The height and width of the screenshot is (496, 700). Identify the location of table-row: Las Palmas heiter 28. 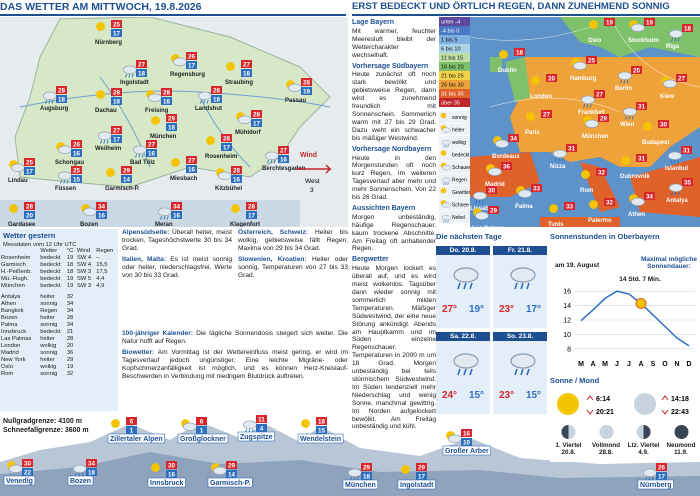
(59, 339).